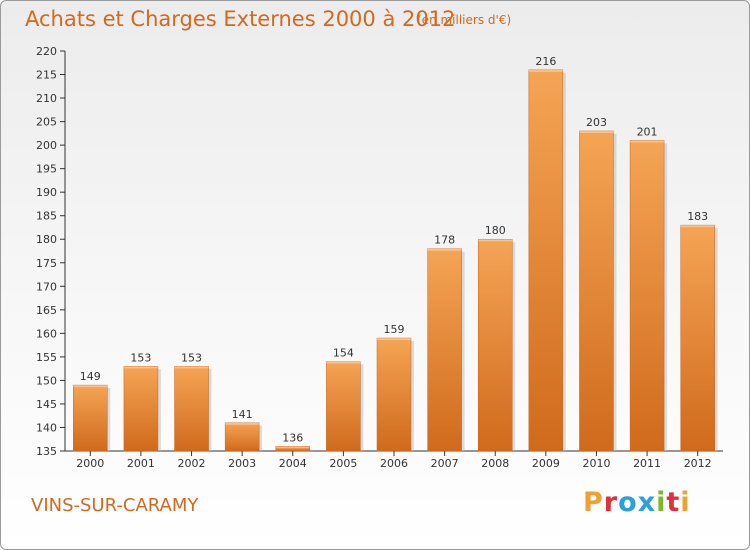  What do you see at coordinates (445, 463) in the screenshot?
I see `x-tick-label: 2007` at bounding box center [445, 463].